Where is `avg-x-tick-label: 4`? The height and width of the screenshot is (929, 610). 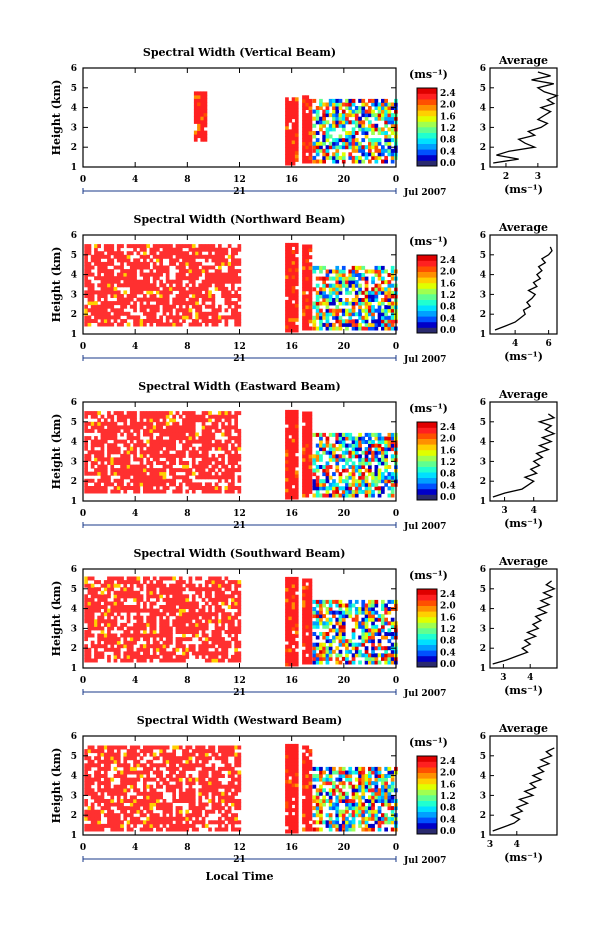
avg-x-tick-label: 4 is located at coordinates (530, 678).